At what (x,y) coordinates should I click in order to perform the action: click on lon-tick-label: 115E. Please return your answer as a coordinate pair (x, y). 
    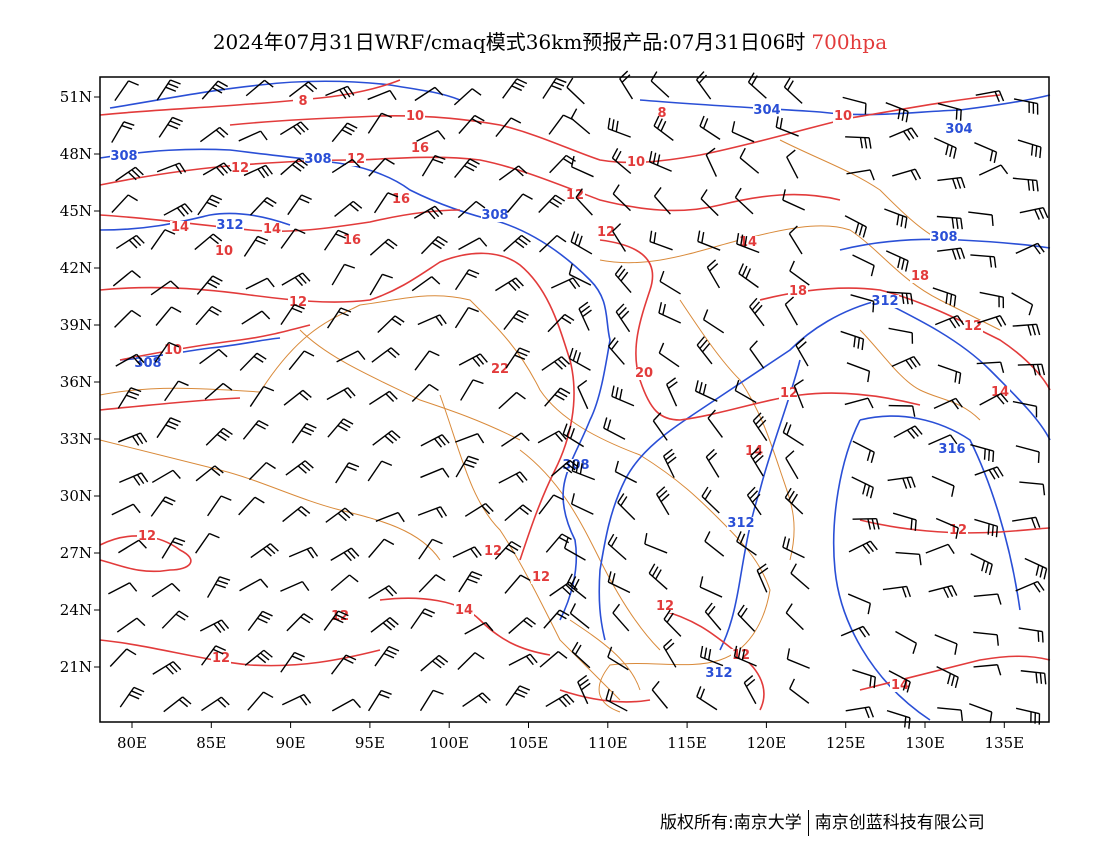
    Looking at the image, I should click on (687, 743).